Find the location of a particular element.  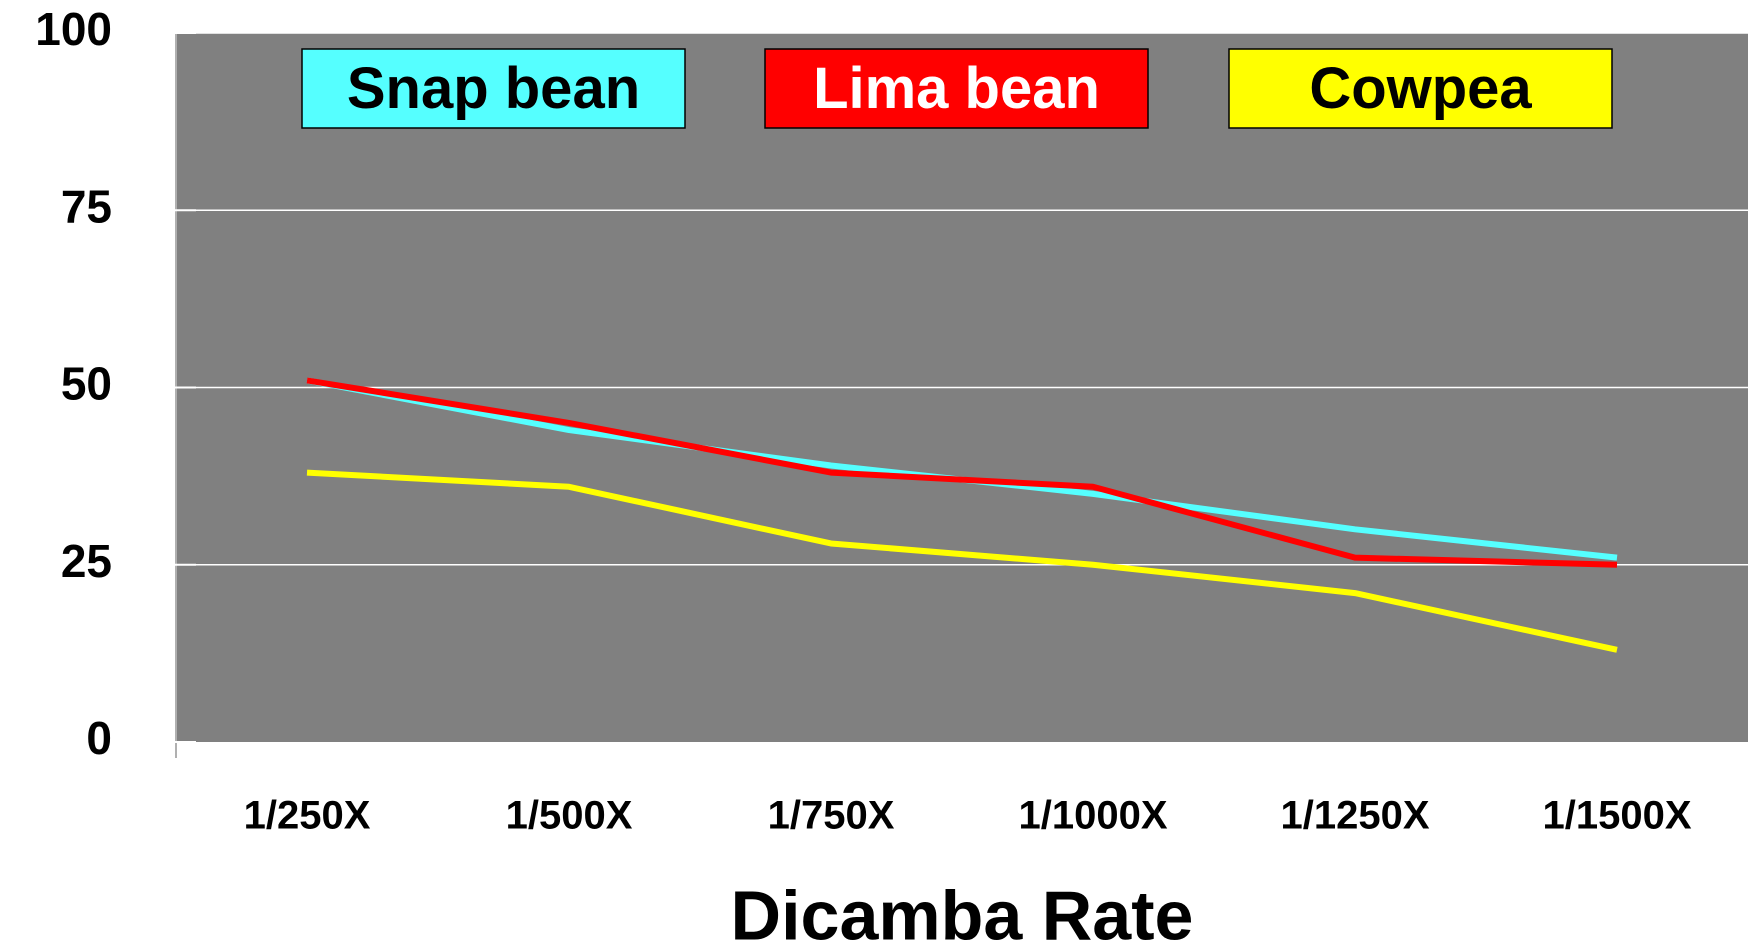

x-tick-label: 1/1250X is located at coordinates (1354, 816).